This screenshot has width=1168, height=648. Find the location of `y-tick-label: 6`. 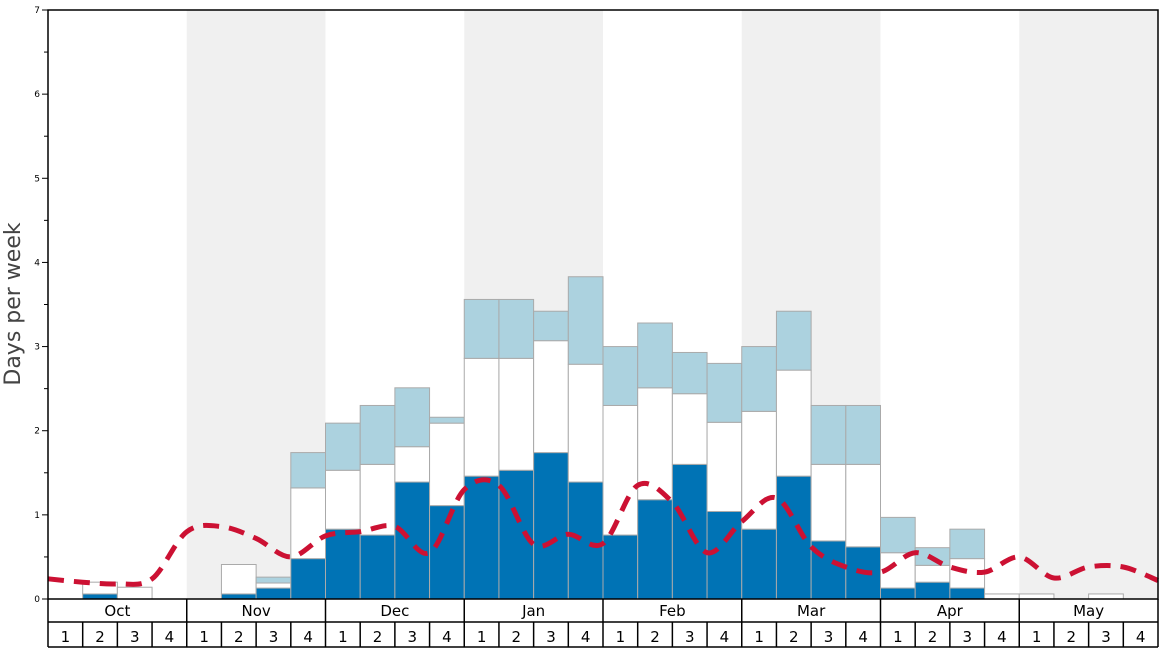

y-tick-label: 6 is located at coordinates (37, 95).